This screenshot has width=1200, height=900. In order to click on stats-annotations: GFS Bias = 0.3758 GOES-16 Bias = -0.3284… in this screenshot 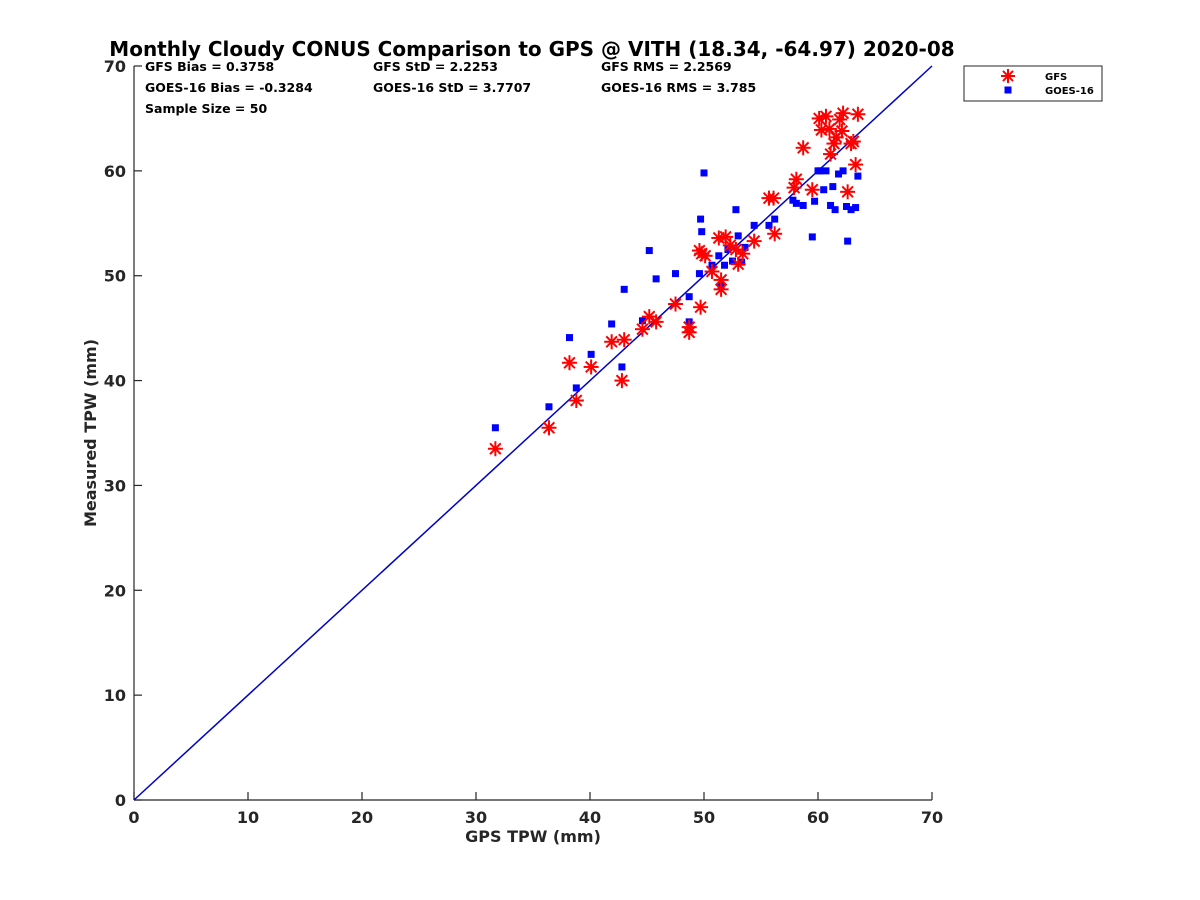, I will do `click(450, 87)`.